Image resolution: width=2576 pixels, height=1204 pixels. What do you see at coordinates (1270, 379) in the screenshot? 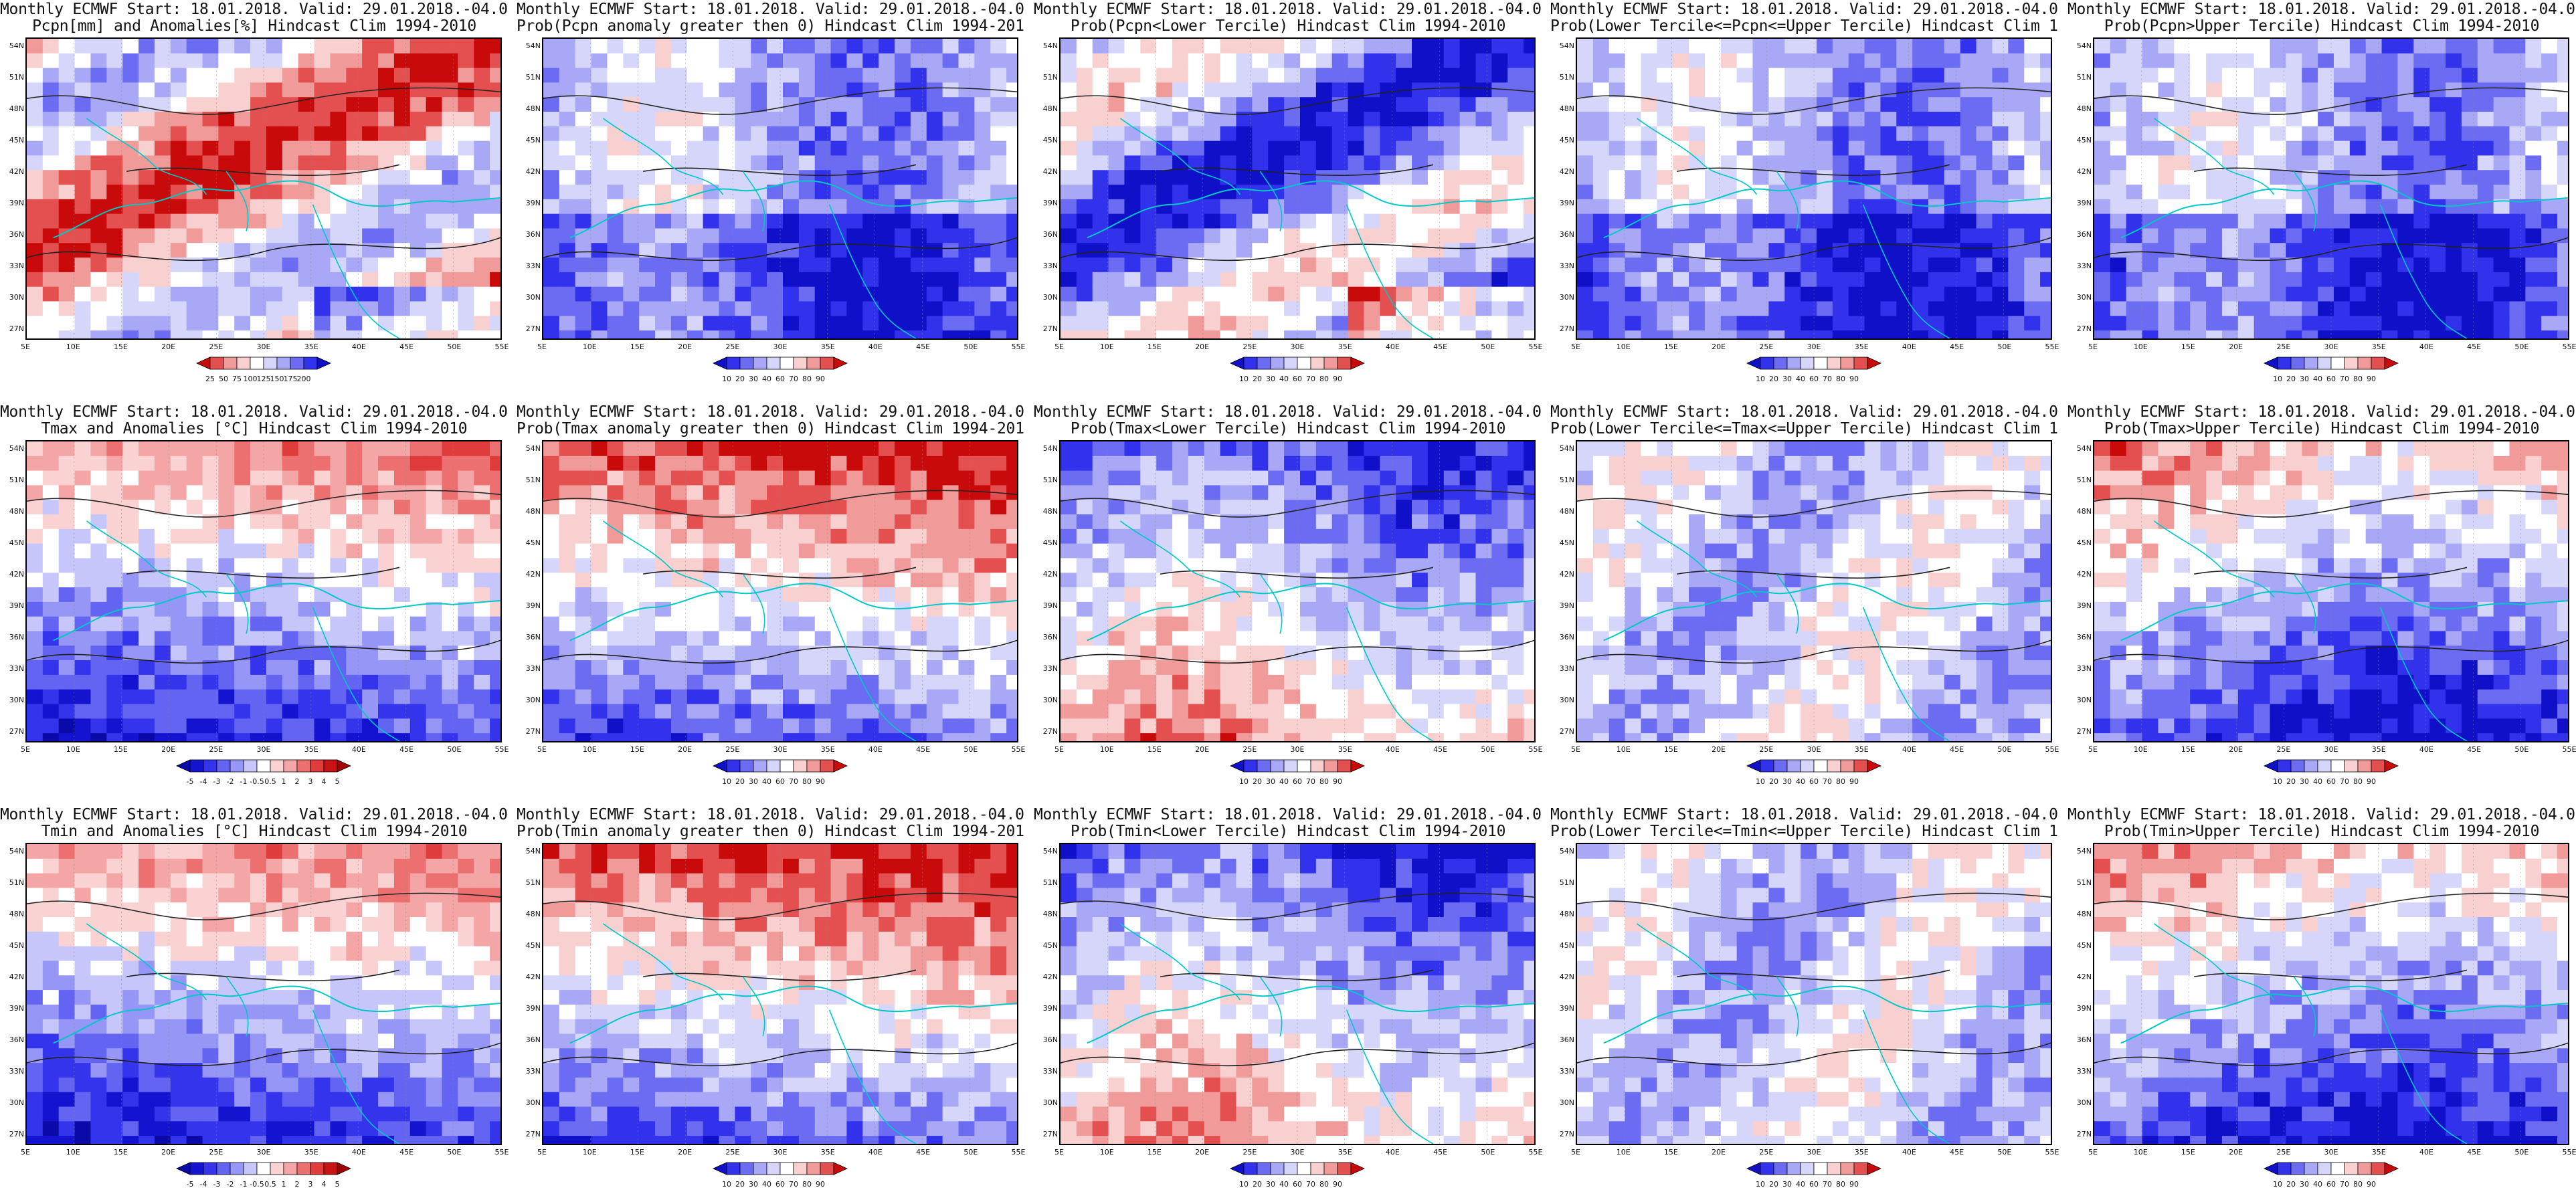
I see `scale-label: 30` at bounding box center [1270, 379].